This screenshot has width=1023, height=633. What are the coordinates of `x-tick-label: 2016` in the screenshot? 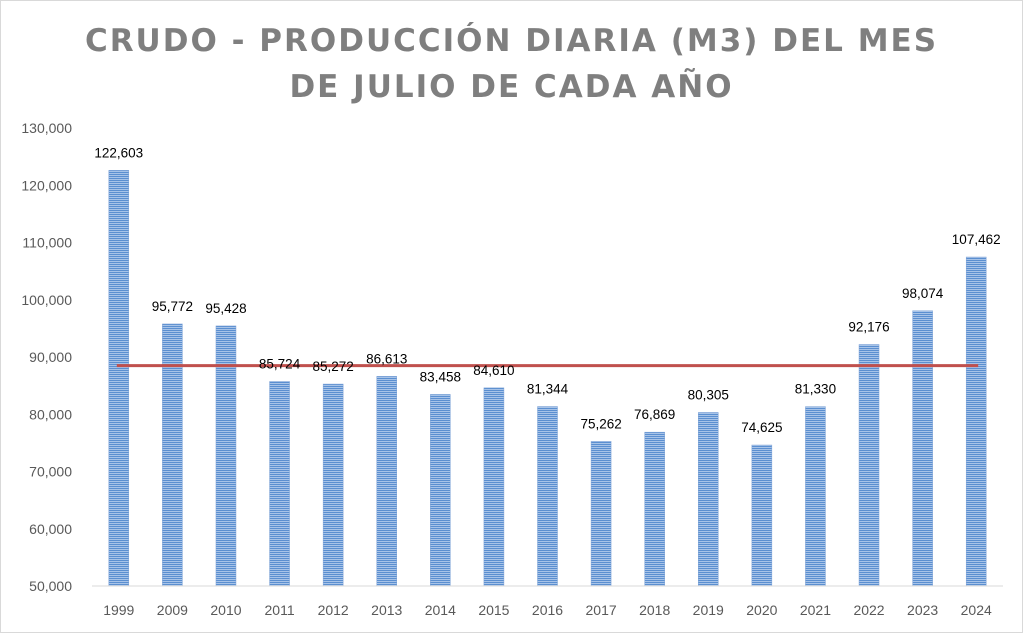 It's located at (547, 610).